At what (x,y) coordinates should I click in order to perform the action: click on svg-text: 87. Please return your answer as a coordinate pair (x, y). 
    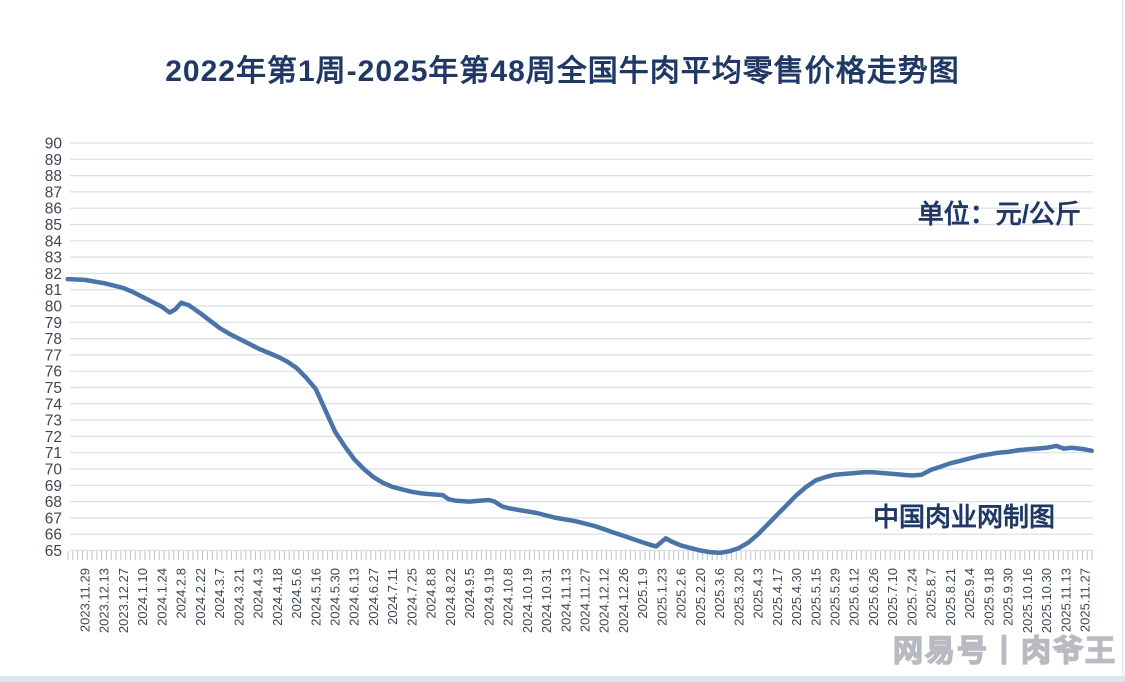
    Looking at the image, I should click on (53, 192).